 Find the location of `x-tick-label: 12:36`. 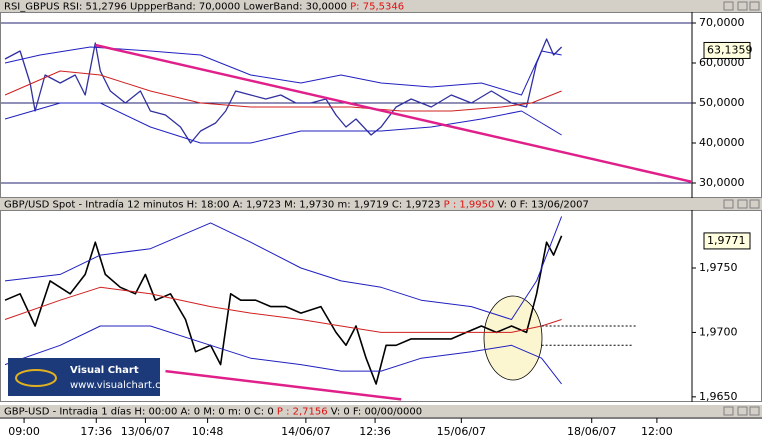

x-tick-label: 12:36 is located at coordinates (375, 431).